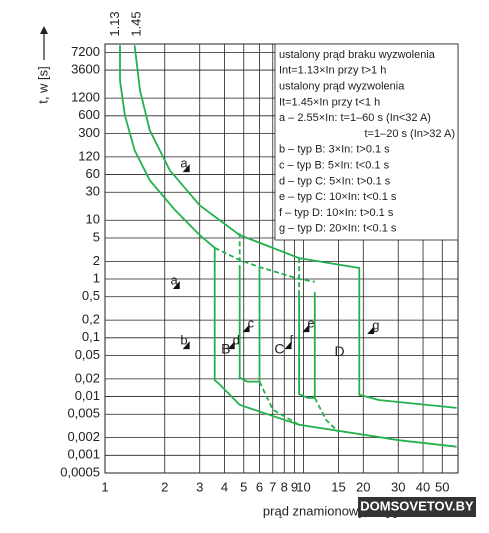 Image resolution: width=489 pixels, height=533 pixels. What do you see at coordinates (303, 486) in the screenshot?
I see `x-tick-label: 10` at bounding box center [303, 486].